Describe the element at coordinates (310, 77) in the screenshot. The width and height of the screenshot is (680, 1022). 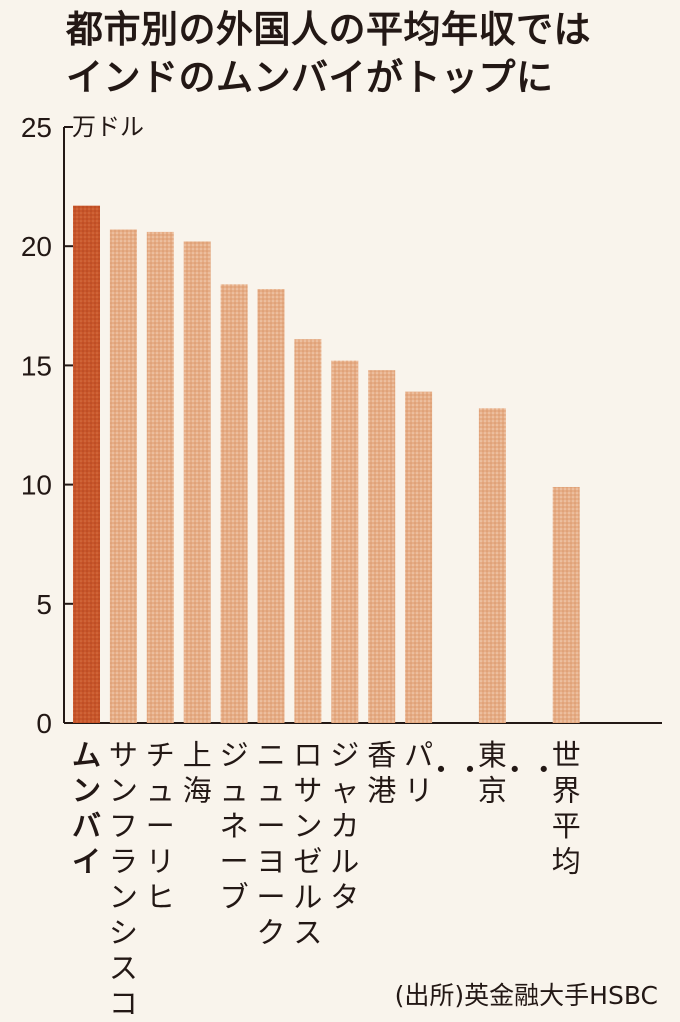
I see `chart-title-line-2: インドのムンバイがトップに` at that location.